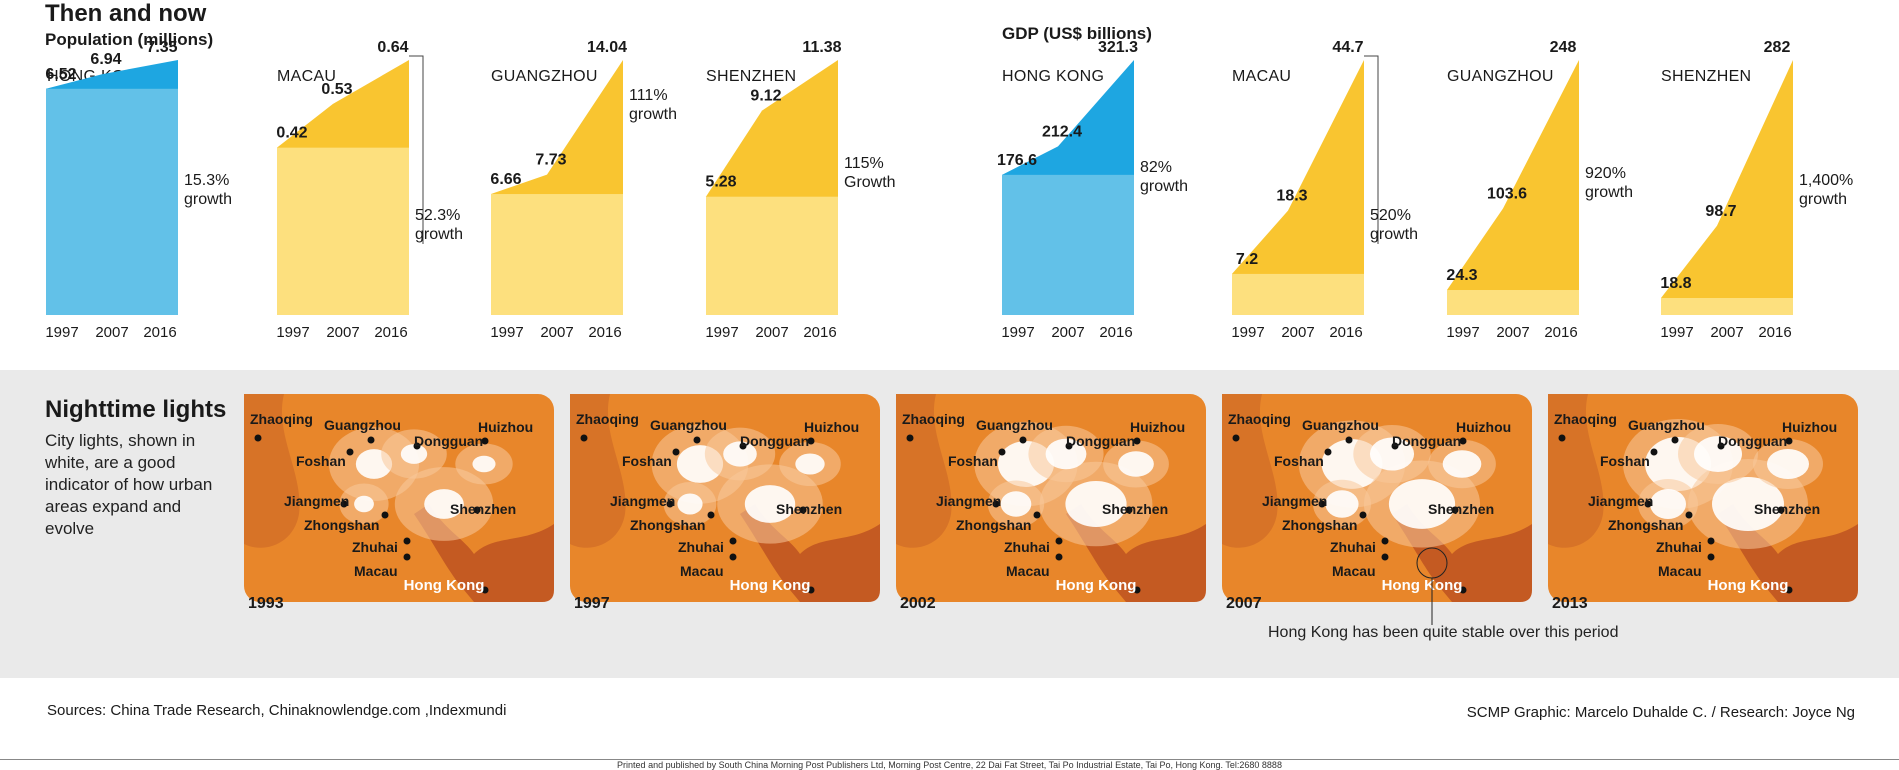 The width and height of the screenshot is (1899, 770). Describe the element at coordinates (870, 182) in the screenshot. I see `growth-label: Growth` at that location.